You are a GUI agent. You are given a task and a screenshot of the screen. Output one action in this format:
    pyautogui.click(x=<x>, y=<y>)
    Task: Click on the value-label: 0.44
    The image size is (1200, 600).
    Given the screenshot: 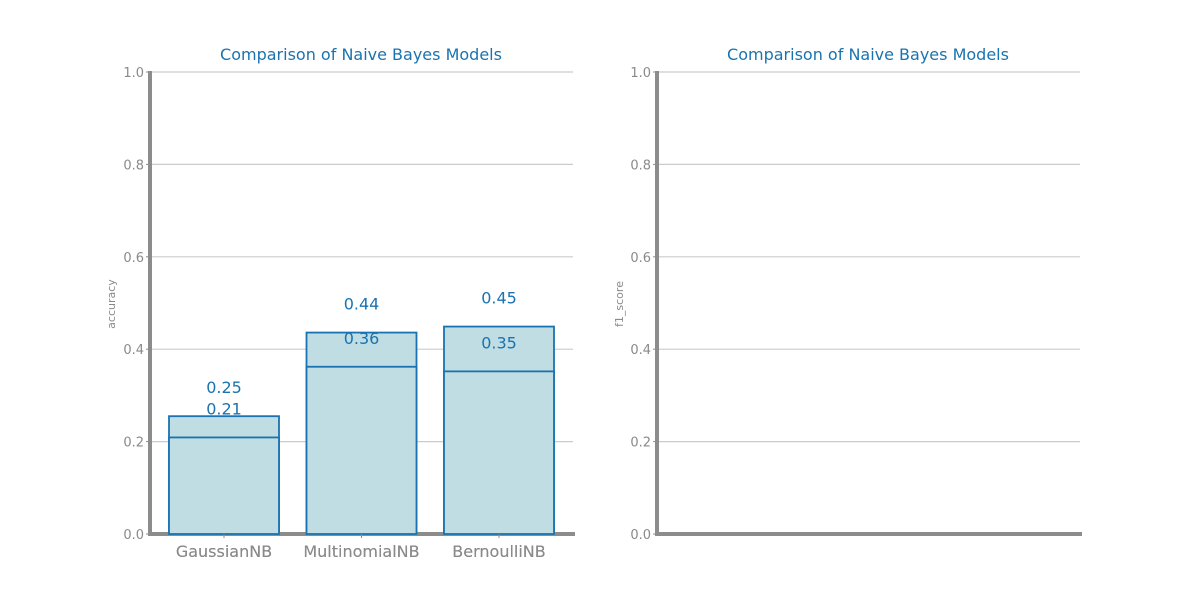 What is the action you would take?
    pyautogui.click(x=362, y=304)
    